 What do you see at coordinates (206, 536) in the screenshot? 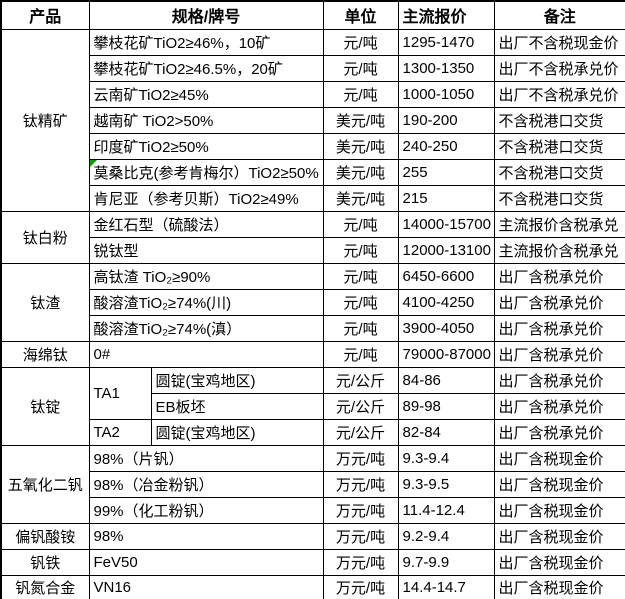
I see `spec-cell: 98%` at bounding box center [206, 536].